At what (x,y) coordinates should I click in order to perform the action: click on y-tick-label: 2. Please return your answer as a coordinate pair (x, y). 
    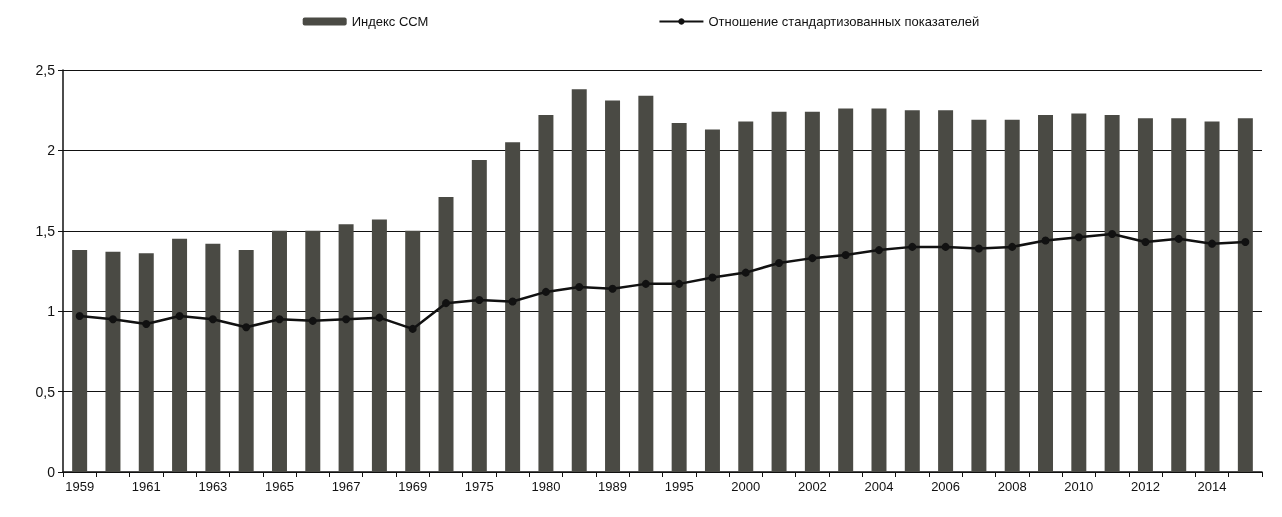
    Looking at the image, I should click on (51, 150).